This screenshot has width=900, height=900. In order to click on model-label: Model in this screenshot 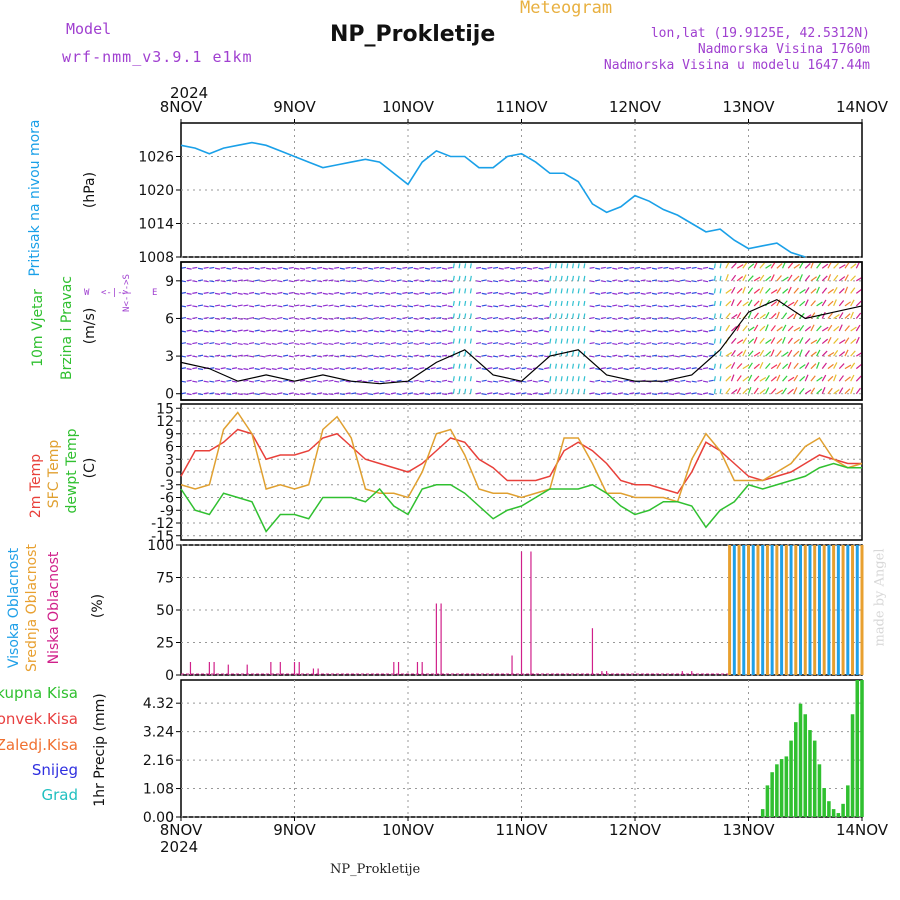, I will do `click(89, 29)`.